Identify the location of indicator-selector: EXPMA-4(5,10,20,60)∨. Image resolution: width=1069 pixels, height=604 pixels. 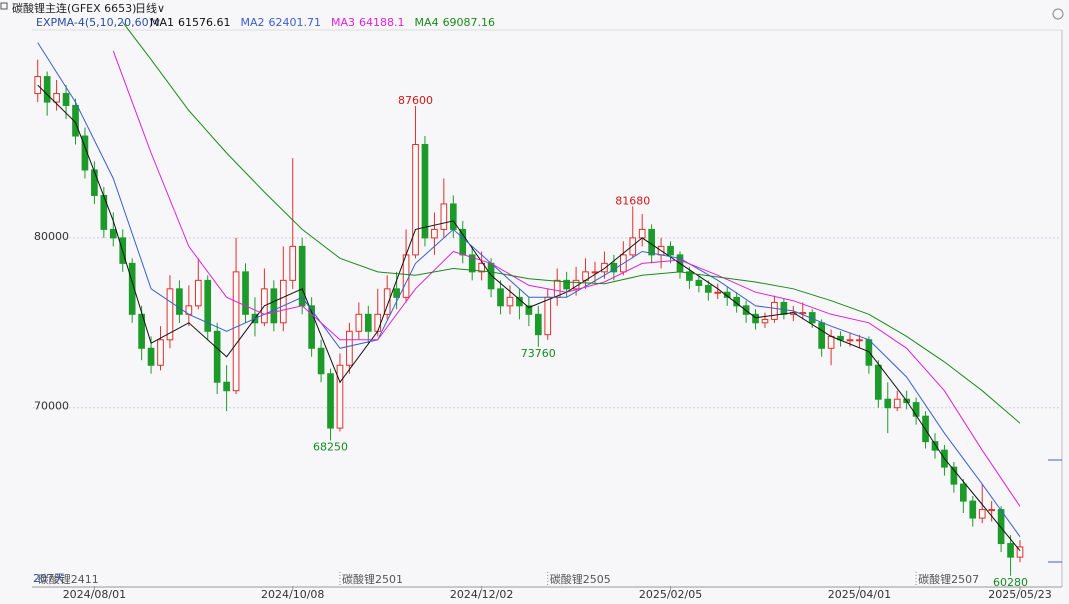
(98, 22).